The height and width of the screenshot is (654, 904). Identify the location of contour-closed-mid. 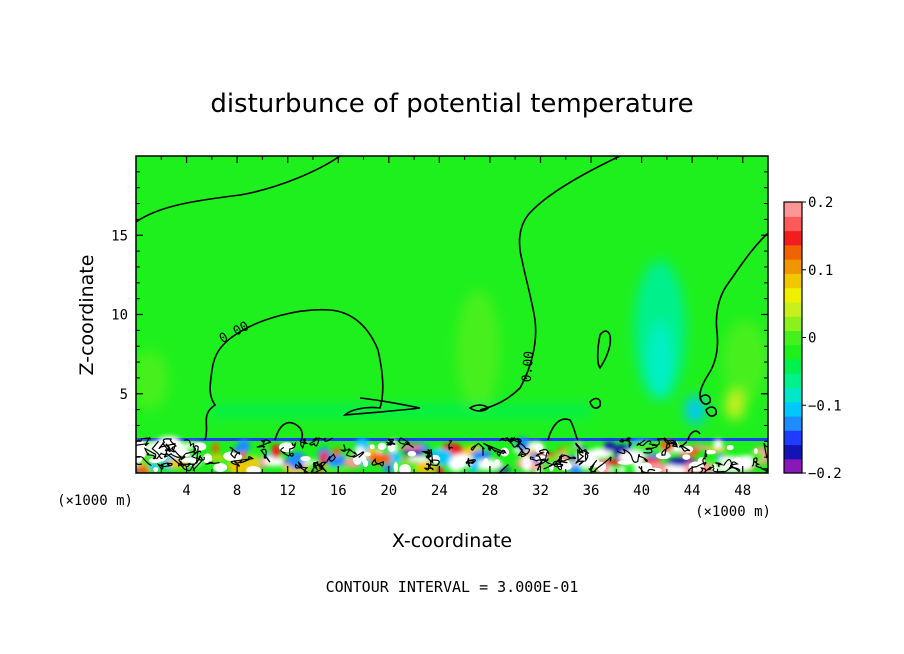
(595, 403).